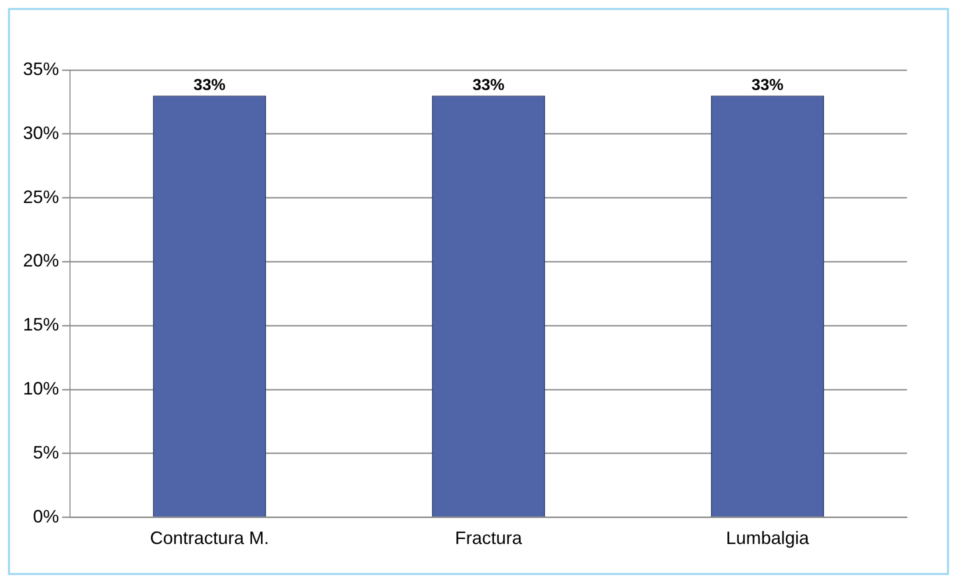 Image resolution: width=957 pixels, height=583 pixels. Describe the element at coordinates (46, 452) in the screenshot. I see `y-tick-label: 5%` at that location.